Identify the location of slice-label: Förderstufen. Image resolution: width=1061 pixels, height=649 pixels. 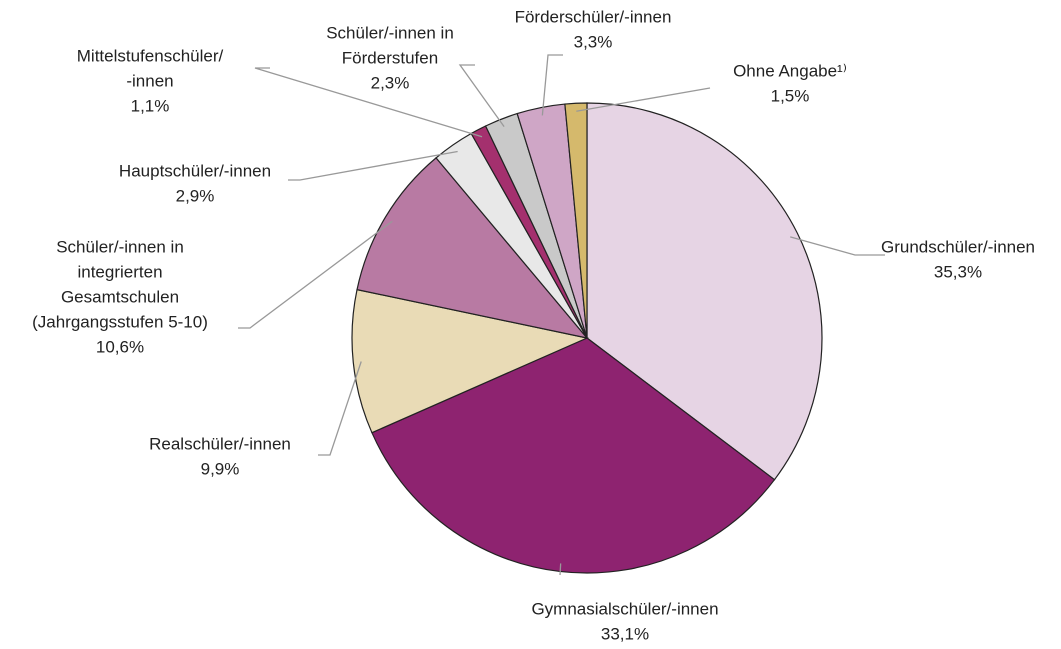
(390, 57).